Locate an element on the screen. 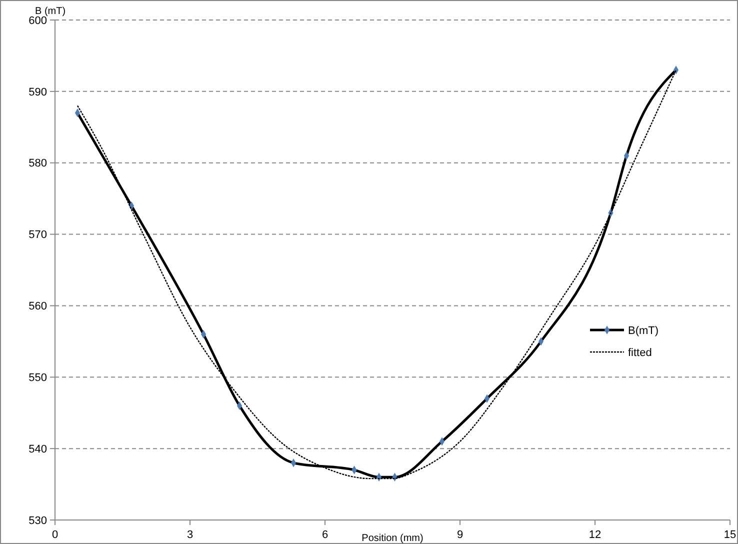  legend-label: B(mT) is located at coordinates (643, 330).